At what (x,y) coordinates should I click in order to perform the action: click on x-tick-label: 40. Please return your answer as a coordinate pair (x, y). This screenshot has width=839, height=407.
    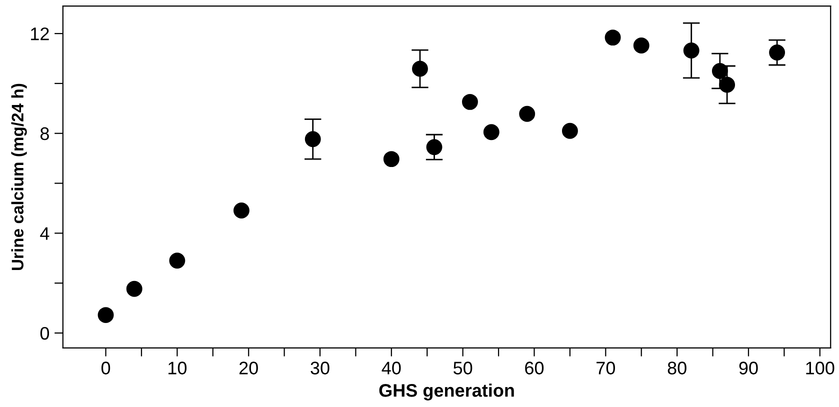
    Looking at the image, I should click on (391, 368).